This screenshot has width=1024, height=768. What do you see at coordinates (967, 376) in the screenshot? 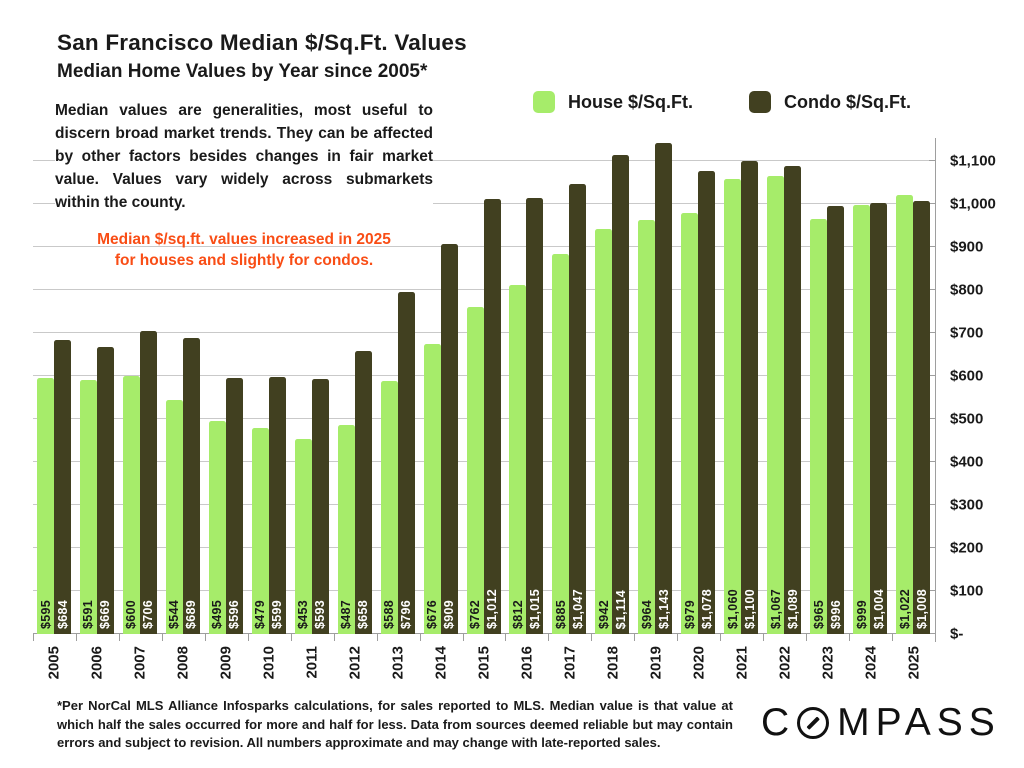
I see `y-axis-label: $600` at bounding box center [967, 376].